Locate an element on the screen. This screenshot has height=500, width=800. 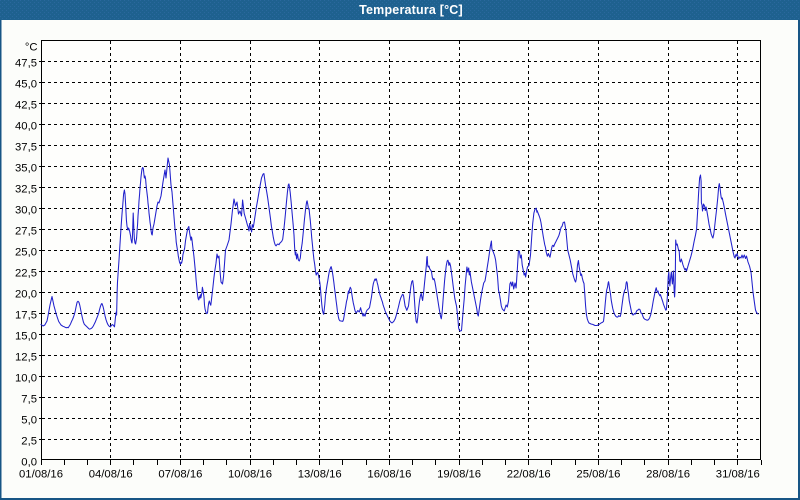
svg-text: 17,5 is located at coordinates (26, 316).